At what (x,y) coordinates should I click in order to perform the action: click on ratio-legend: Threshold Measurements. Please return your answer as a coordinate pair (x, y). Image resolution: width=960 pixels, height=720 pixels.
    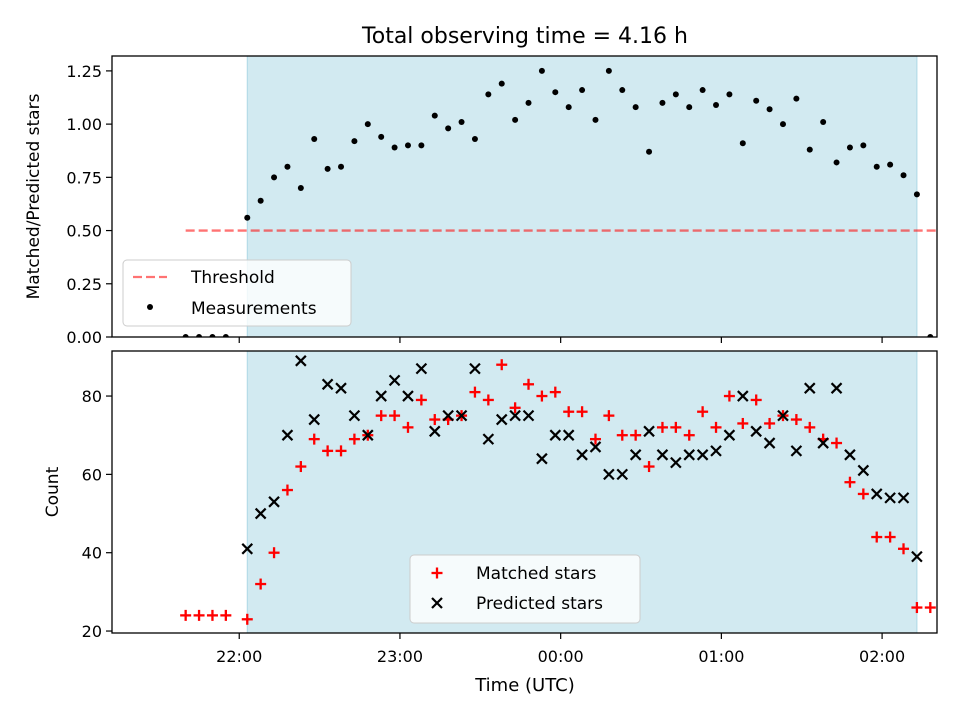
    Looking at the image, I should click on (237, 293).